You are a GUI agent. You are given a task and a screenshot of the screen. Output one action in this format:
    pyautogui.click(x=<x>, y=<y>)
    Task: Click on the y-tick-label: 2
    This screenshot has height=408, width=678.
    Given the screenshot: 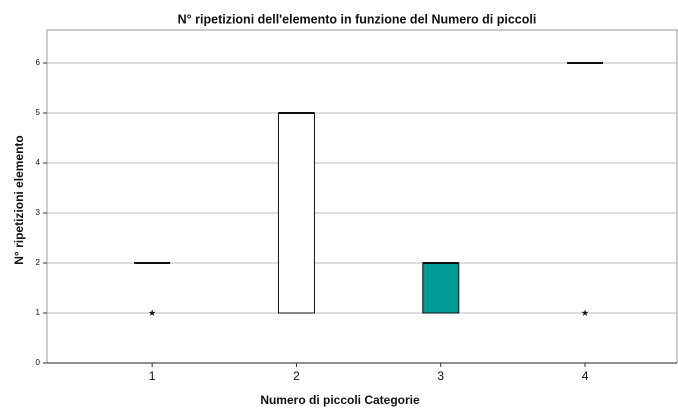 What is the action you would take?
    pyautogui.click(x=38, y=262)
    